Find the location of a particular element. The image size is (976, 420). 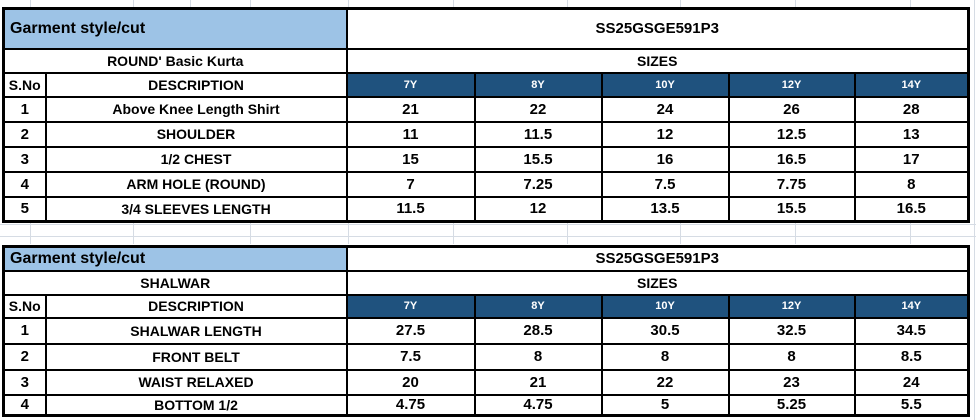

value-cell: 26 is located at coordinates (791, 109).